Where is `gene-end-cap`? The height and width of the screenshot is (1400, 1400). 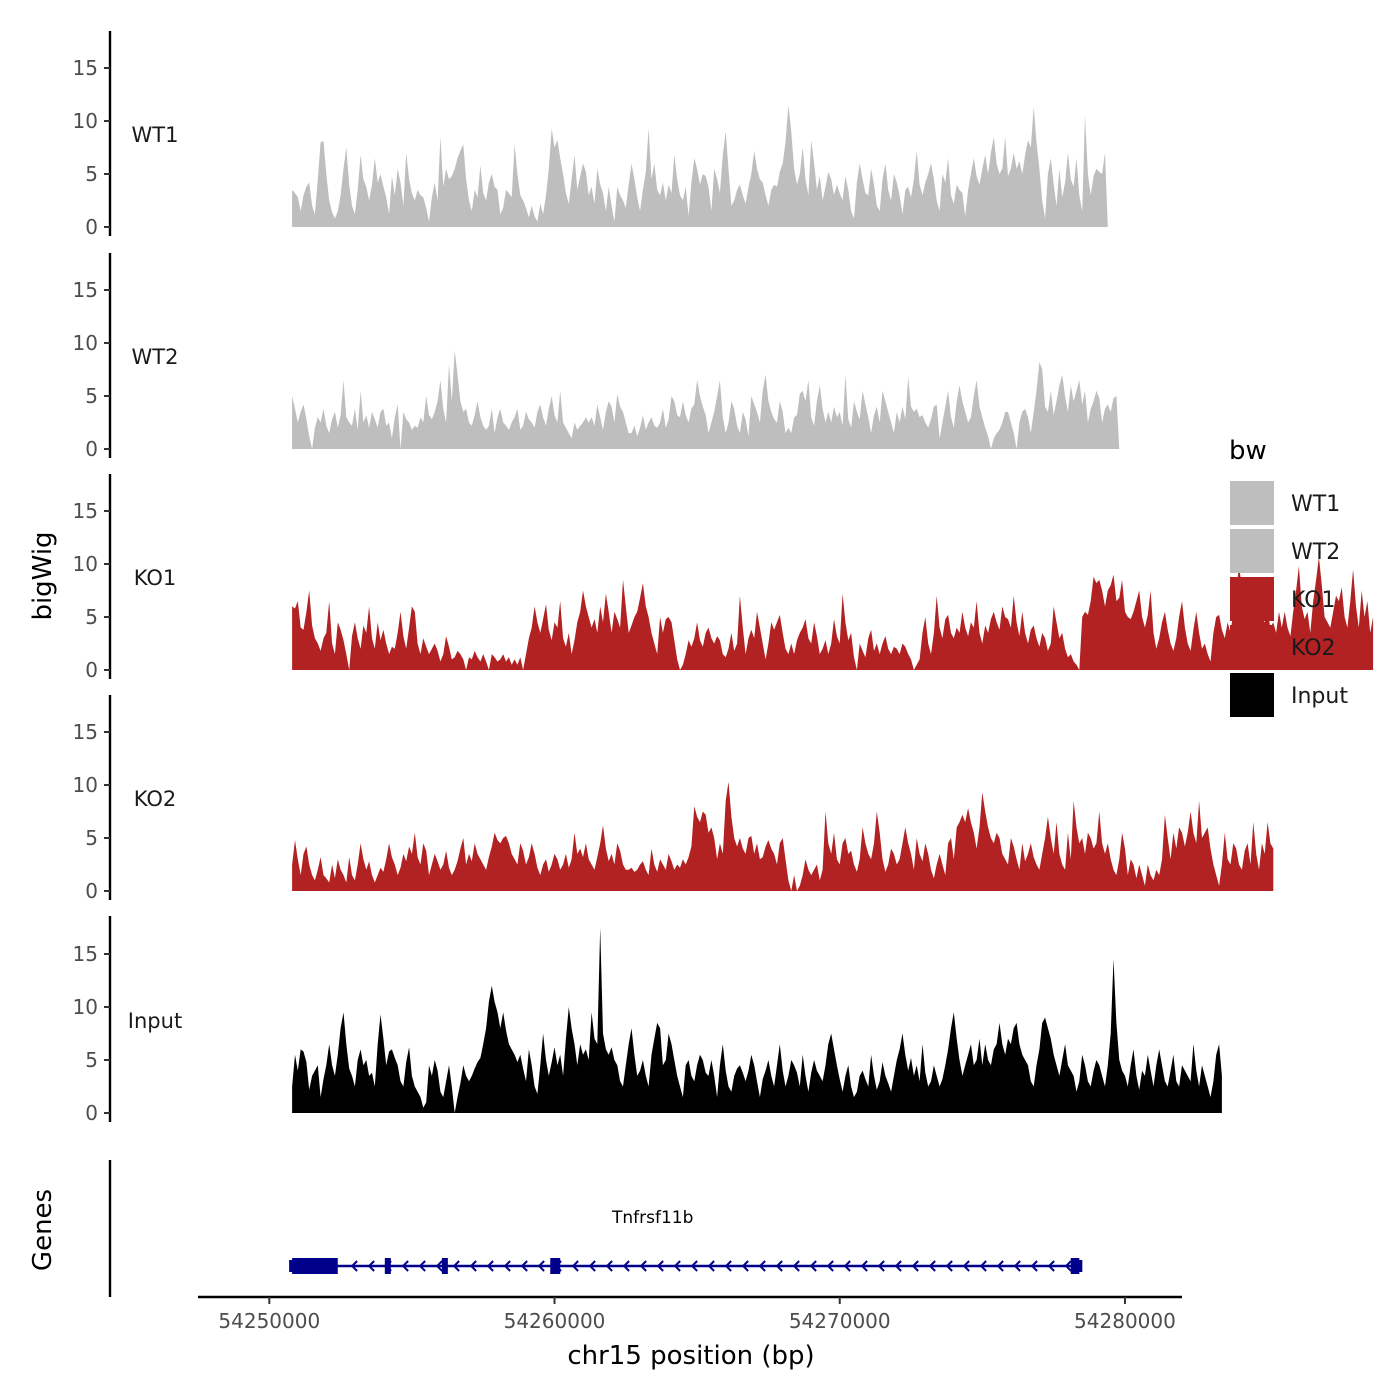
gene-end-cap is located at coordinates (1079, 1266).